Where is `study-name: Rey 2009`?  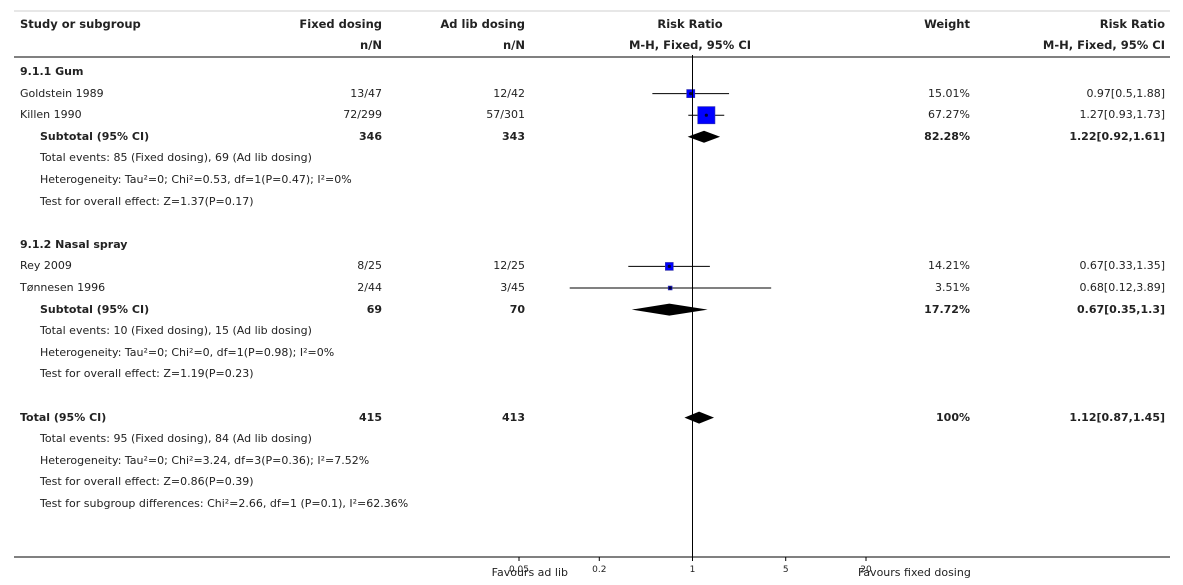 study-name: Rey 2009 is located at coordinates (46, 266).